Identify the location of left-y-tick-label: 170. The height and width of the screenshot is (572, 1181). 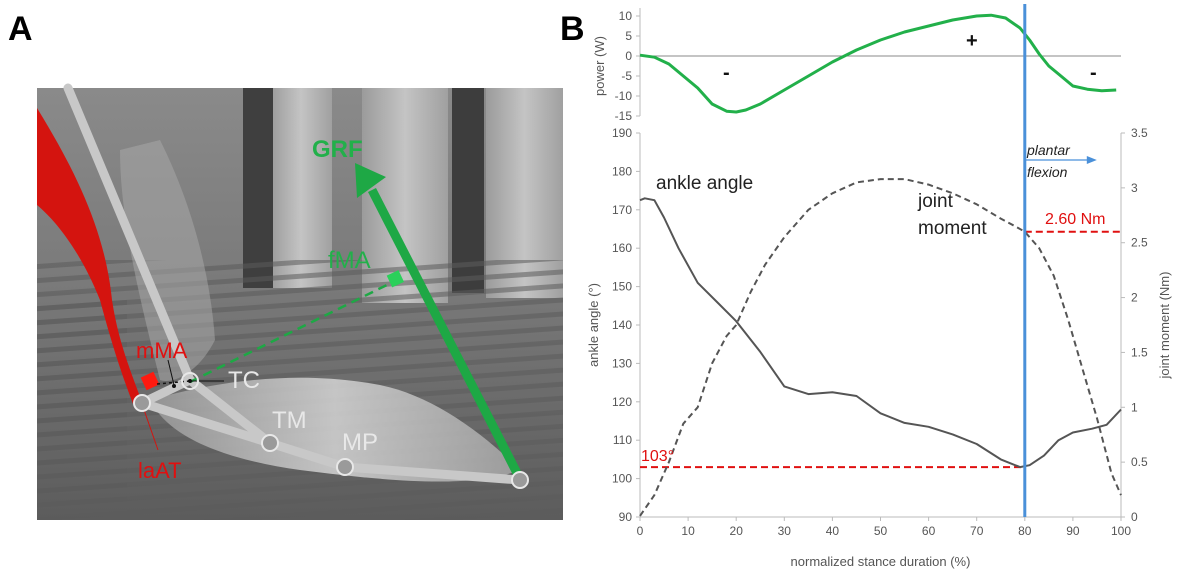
(622, 210).